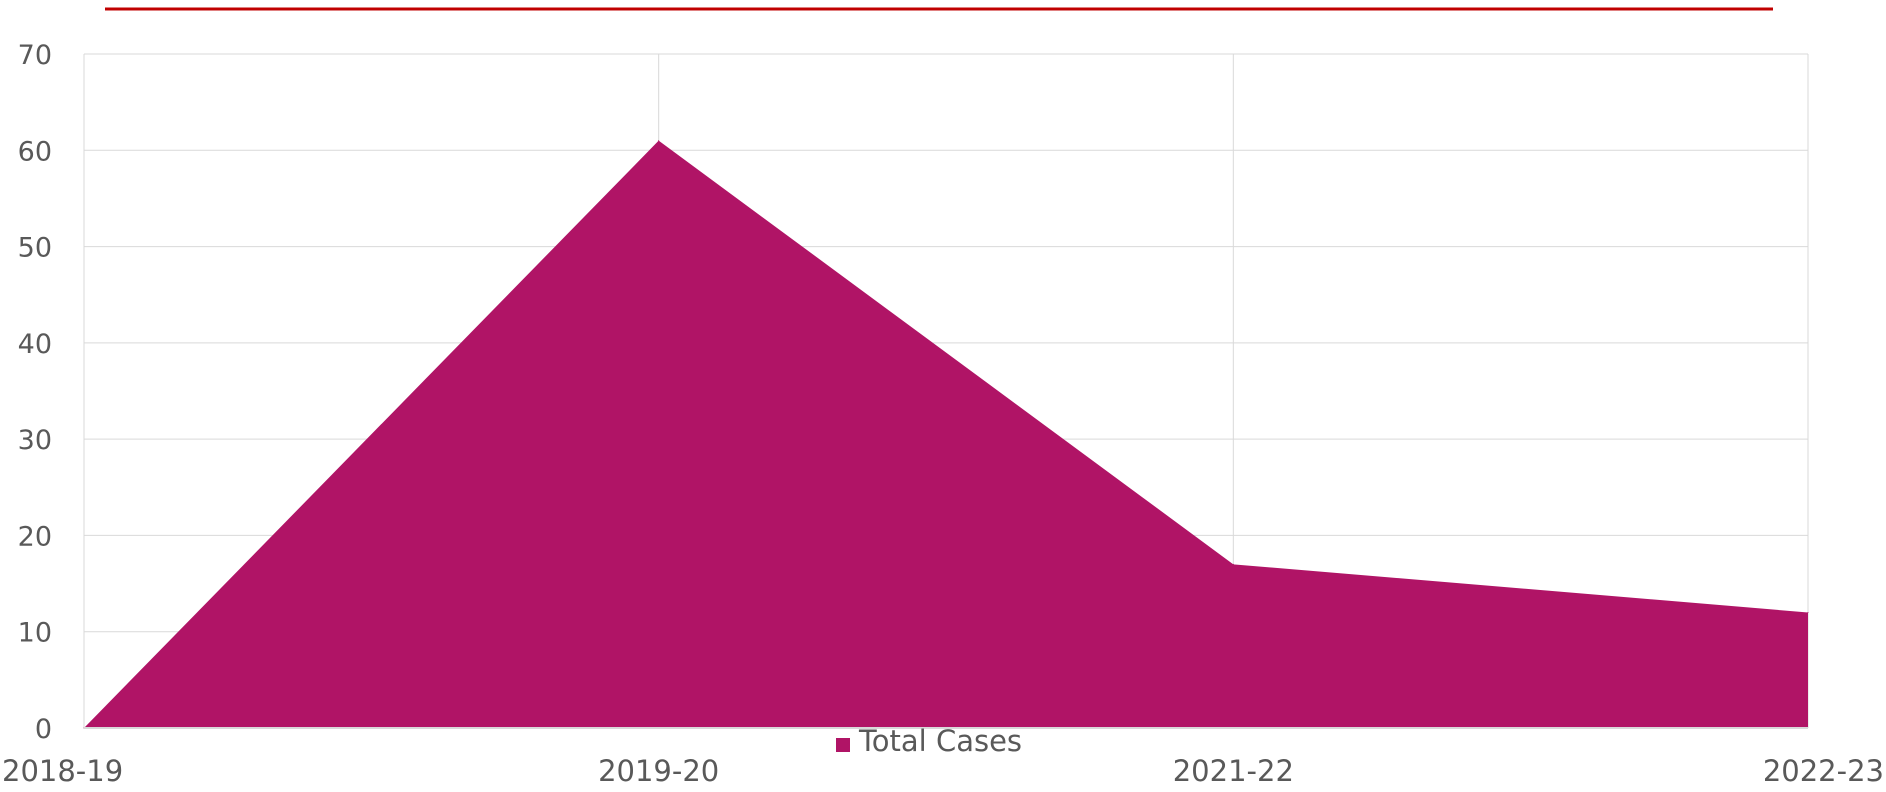  What do you see at coordinates (35, 151) in the screenshot?
I see `y-tick-label: 60` at bounding box center [35, 151].